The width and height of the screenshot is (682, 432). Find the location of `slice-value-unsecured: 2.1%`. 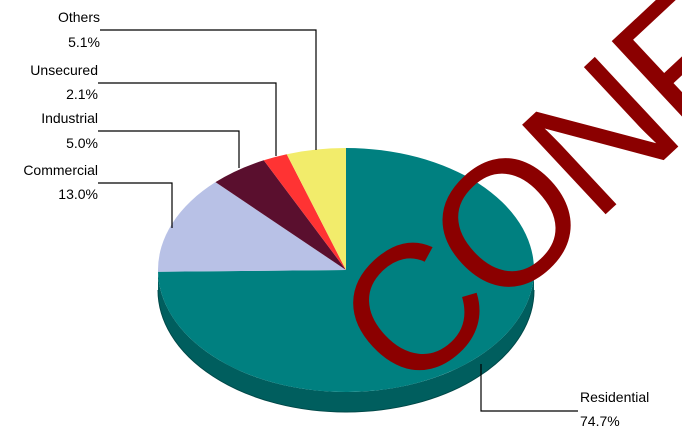

slice-value-unsecured: 2.1% is located at coordinates (82, 94).